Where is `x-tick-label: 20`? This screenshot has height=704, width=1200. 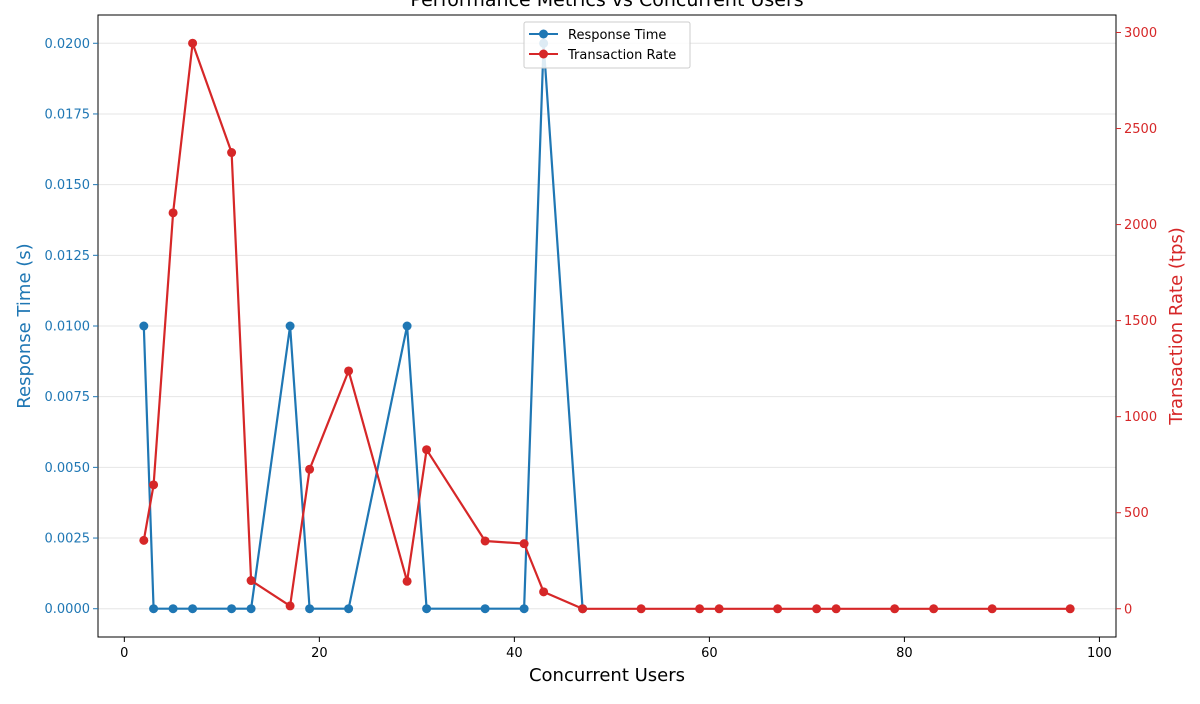 x-tick-label: 20 is located at coordinates (319, 653).